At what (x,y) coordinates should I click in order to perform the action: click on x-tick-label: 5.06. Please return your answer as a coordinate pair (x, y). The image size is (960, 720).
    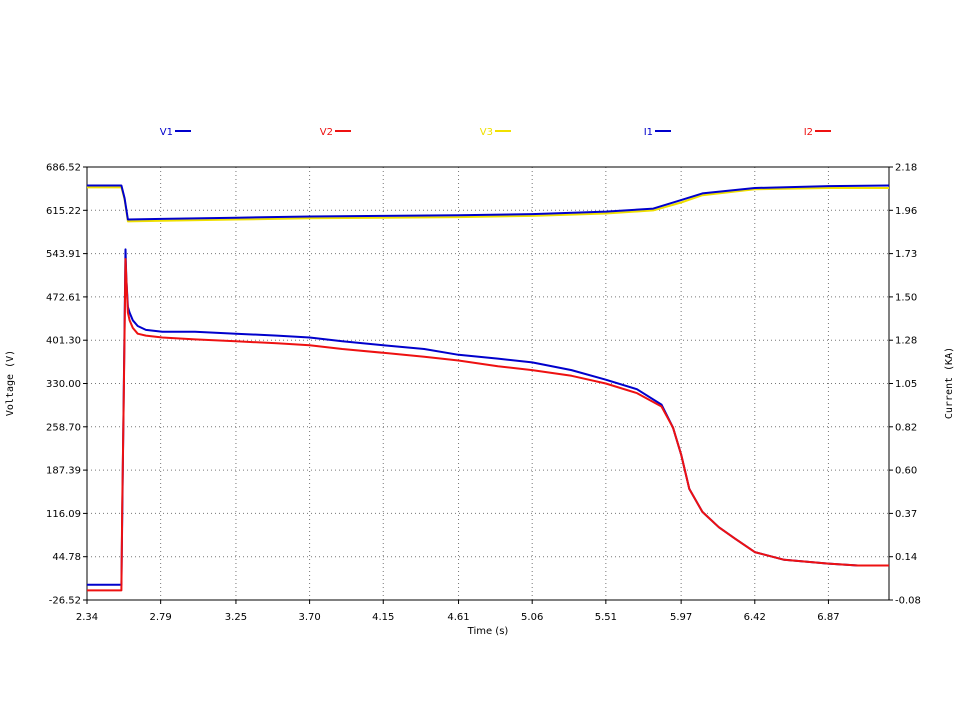
    Looking at the image, I should click on (532, 617).